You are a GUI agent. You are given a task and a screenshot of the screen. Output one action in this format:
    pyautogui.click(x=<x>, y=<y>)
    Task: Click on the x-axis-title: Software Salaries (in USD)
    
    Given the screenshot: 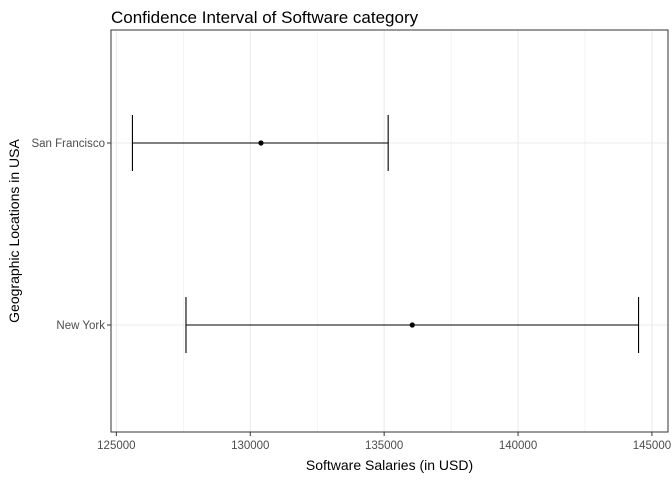 What is the action you would take?
    pyautogui.click(x=389, y=465)
    